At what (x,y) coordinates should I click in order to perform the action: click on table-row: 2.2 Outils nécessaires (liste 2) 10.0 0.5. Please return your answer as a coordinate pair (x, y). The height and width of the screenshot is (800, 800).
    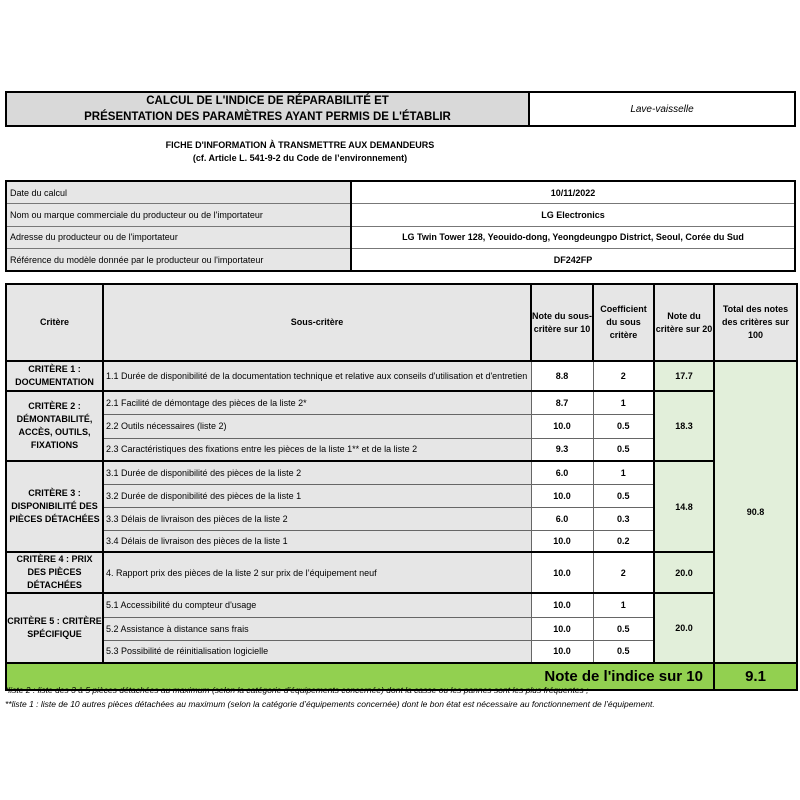
    Looking at the image, I should click on (401, 426).